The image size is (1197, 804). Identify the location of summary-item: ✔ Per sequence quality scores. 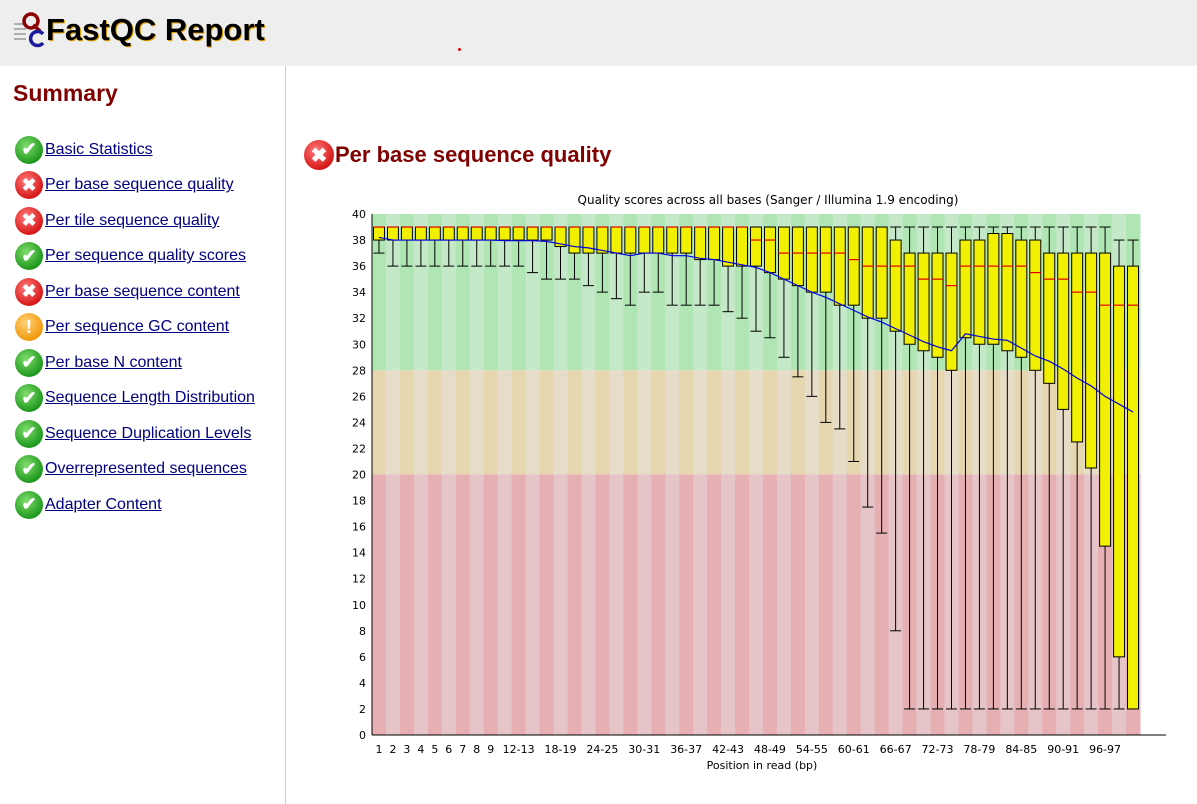
(135, 257).